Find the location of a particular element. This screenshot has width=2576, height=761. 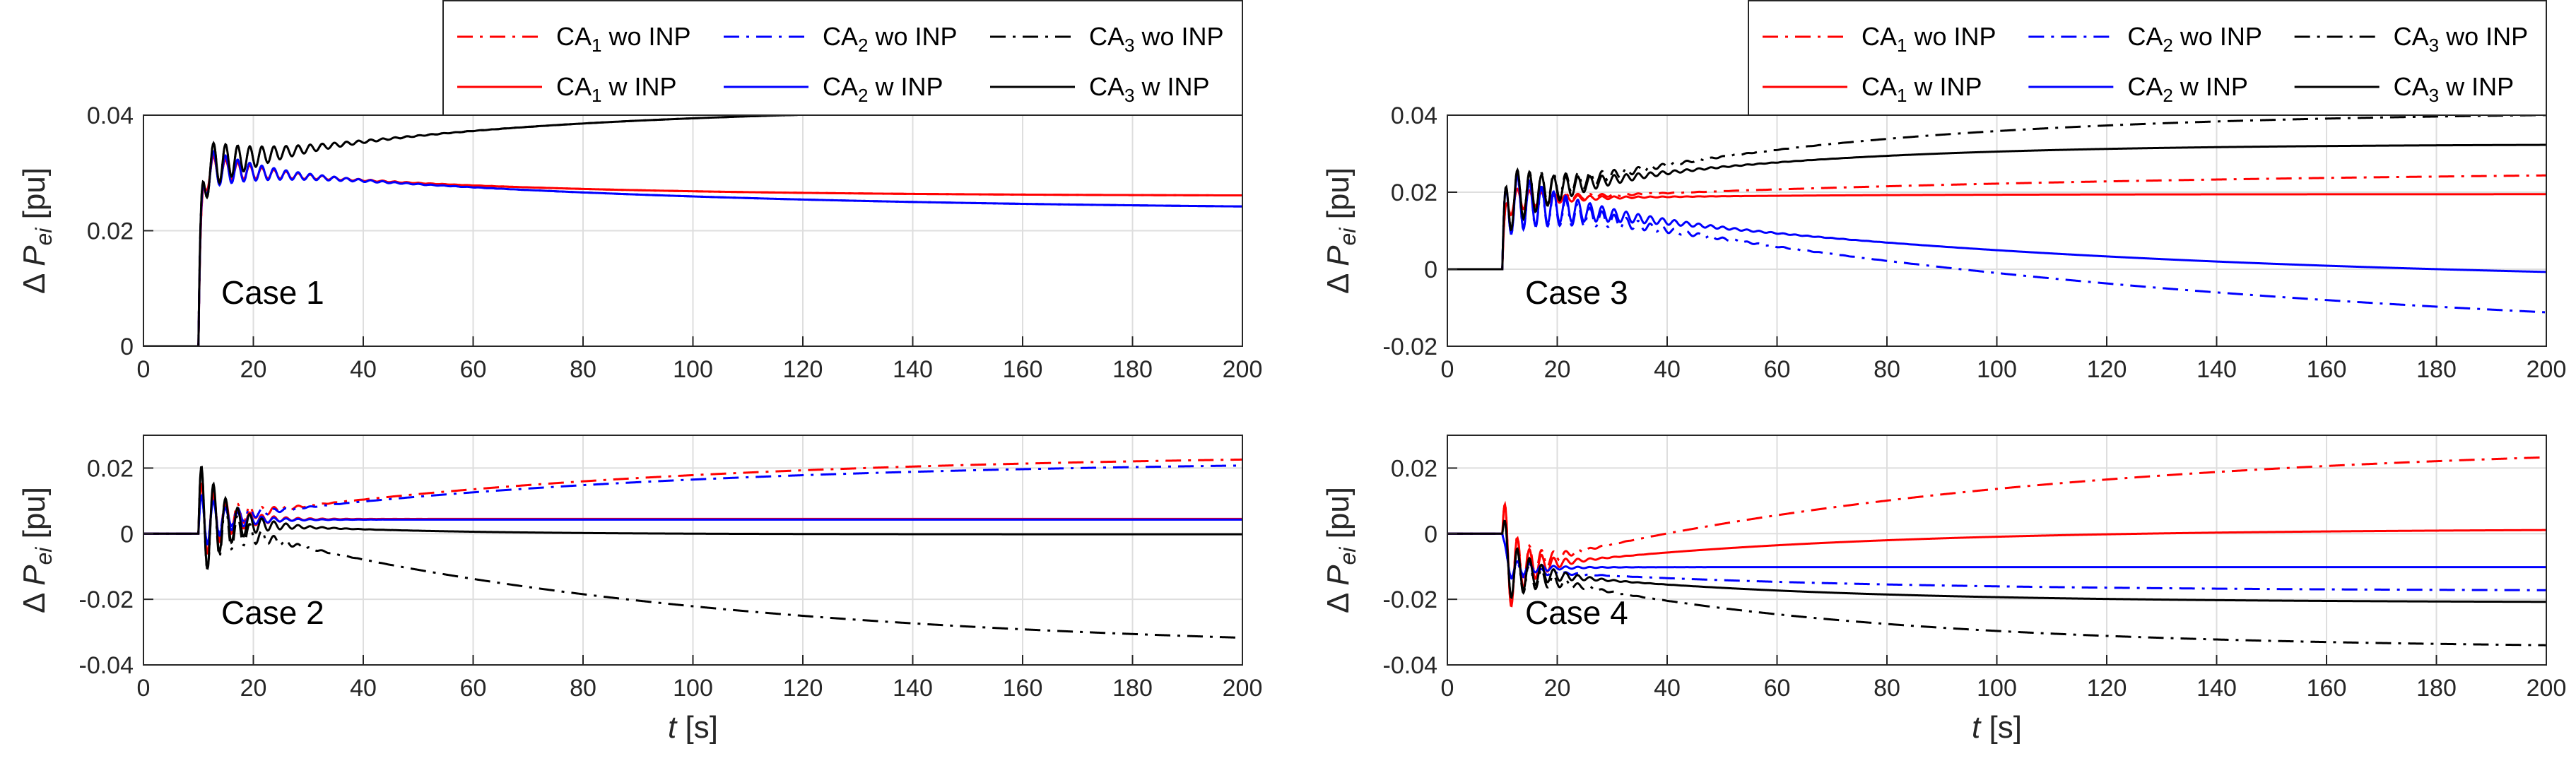

legend-entry-label: CA2 wo INP is located at coordinates (890, 39).